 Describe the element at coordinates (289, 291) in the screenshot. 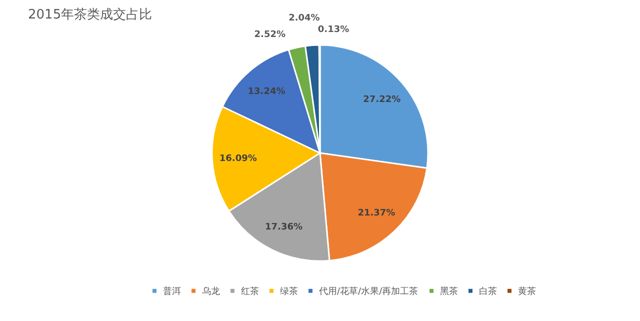

I see `legend-label: 绿茶` at that location.